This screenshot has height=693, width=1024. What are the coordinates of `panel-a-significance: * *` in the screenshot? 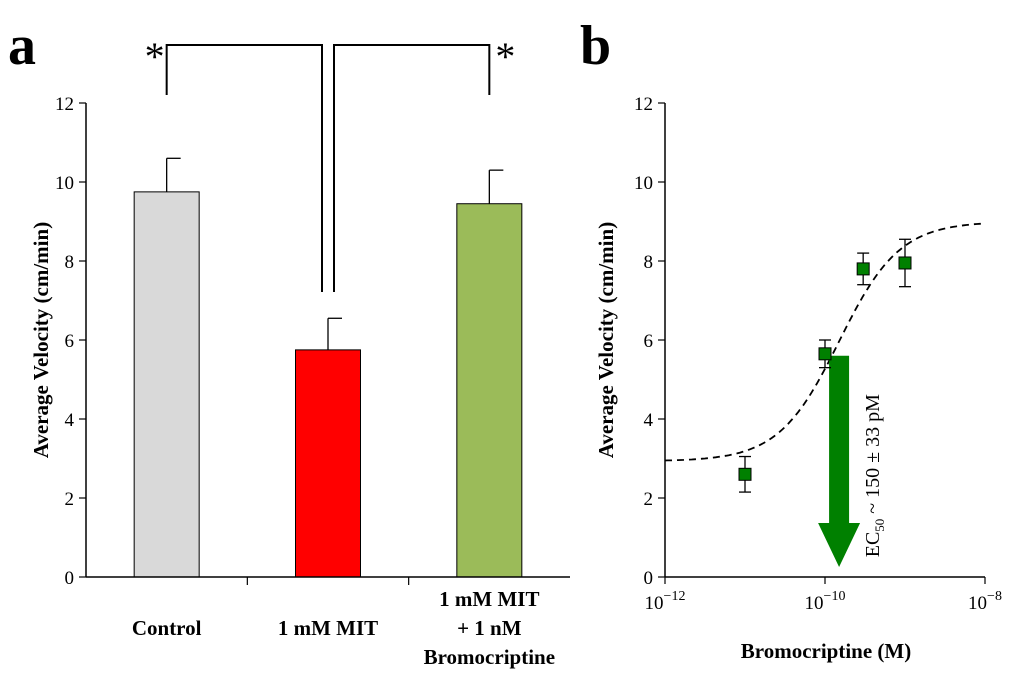 It's located at (330, 163).